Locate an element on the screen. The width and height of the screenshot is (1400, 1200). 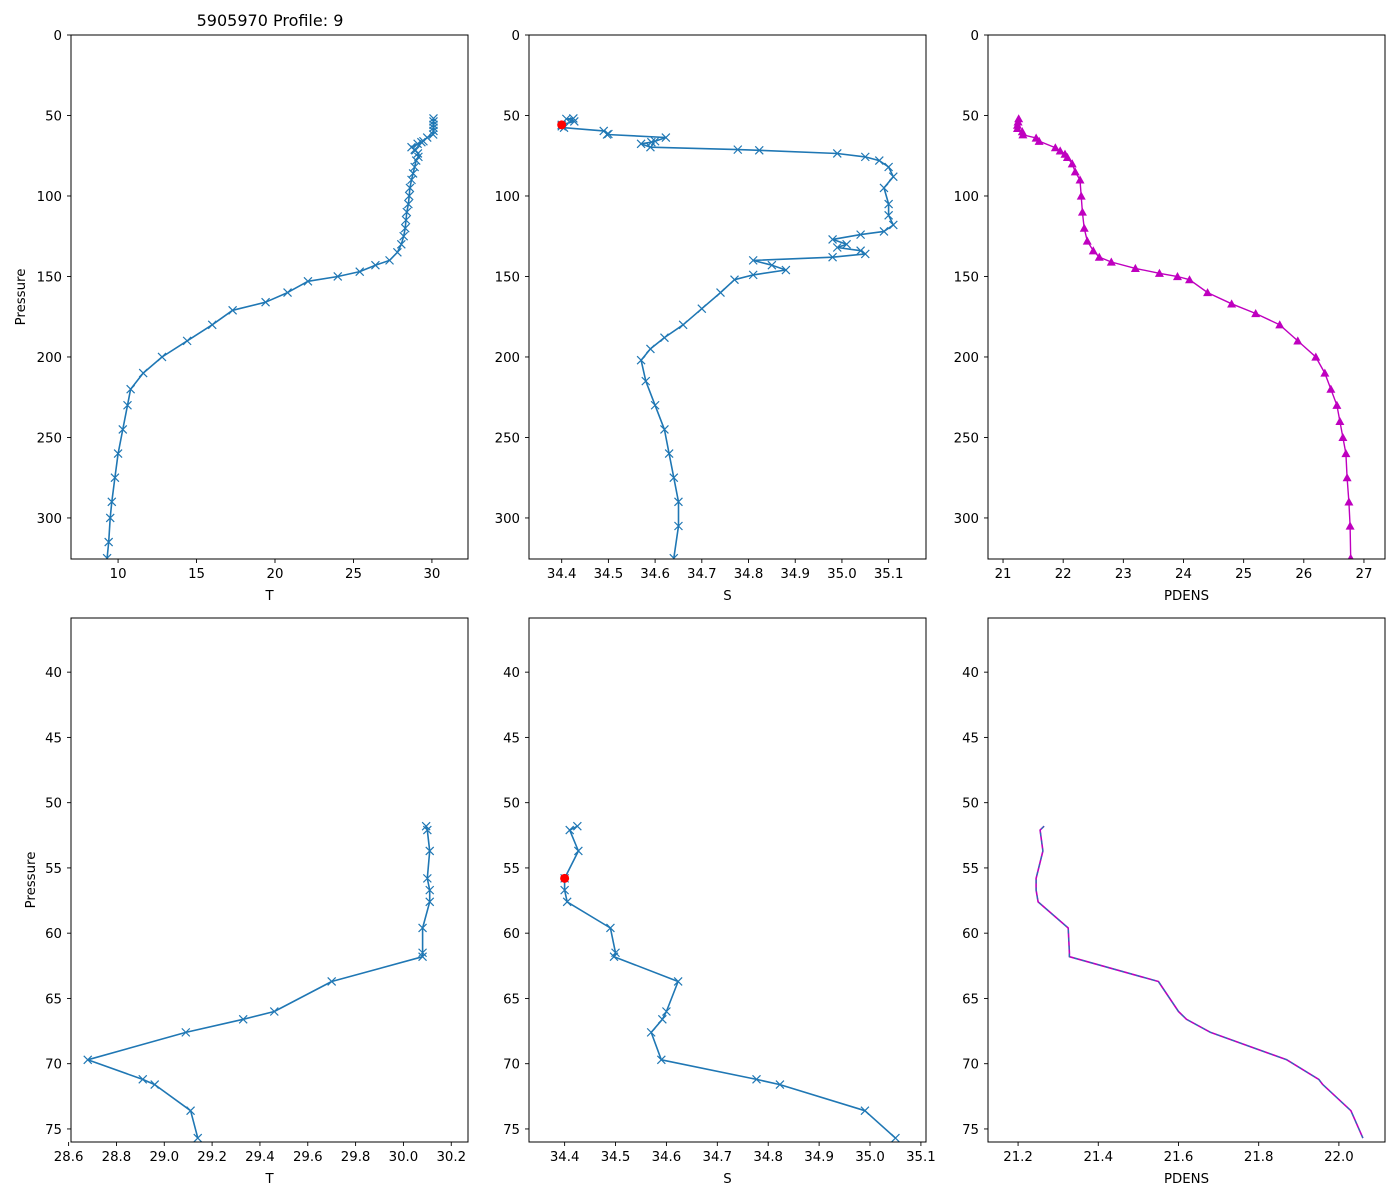
y-tick-label: 60 is located at coordinates (511, 934).